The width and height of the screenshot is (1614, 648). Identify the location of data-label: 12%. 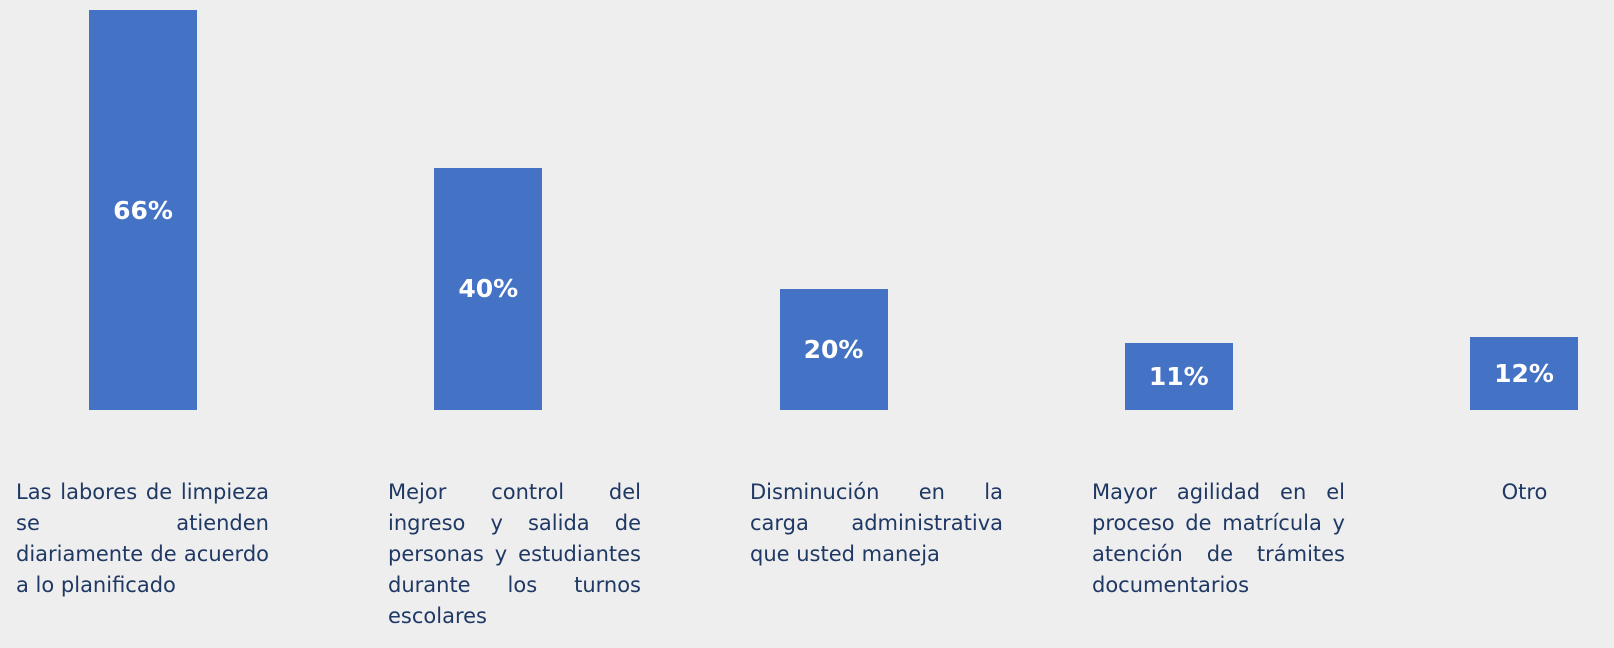
(1524, 374).